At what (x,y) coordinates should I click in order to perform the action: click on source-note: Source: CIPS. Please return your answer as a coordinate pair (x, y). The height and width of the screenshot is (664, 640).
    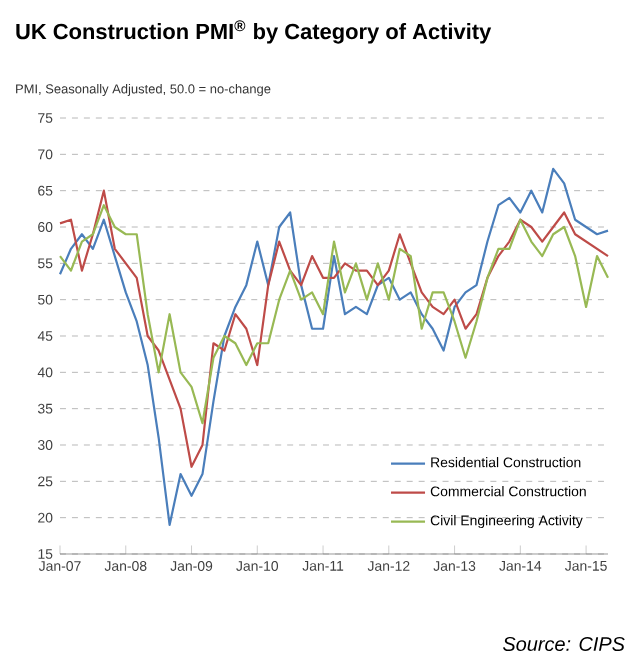
    Looking at the image, I should click on (563, 644).